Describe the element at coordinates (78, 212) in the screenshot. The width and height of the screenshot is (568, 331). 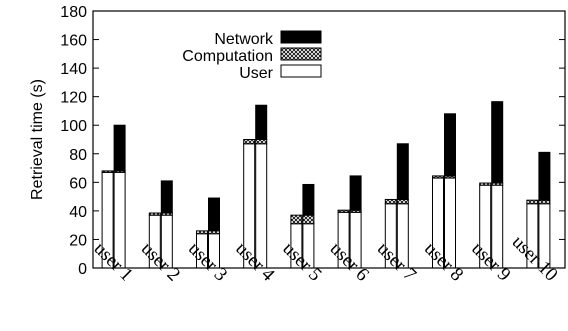
I see `y-tick-label: 40` at that location.